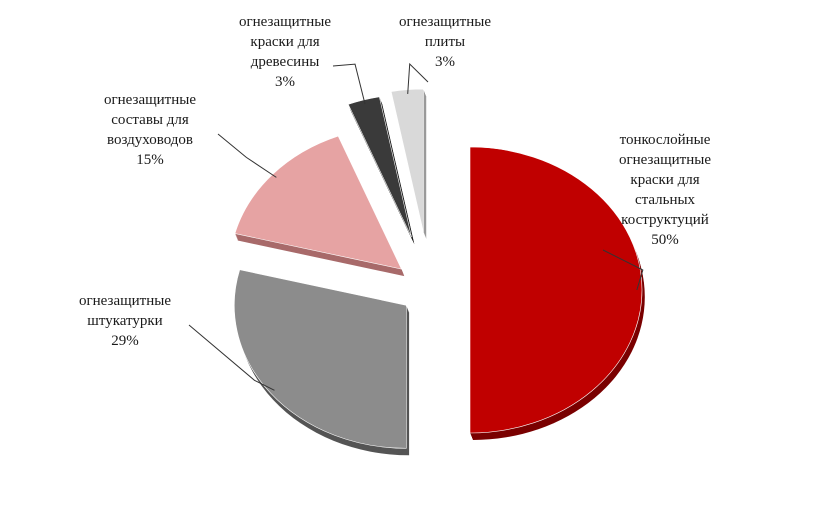 This screenshot has width=838, height=512. What do you see at coordinates (623, 270) in the screenshot?
I see `leader-line-steel-paints` at bounding box center [623, 270].